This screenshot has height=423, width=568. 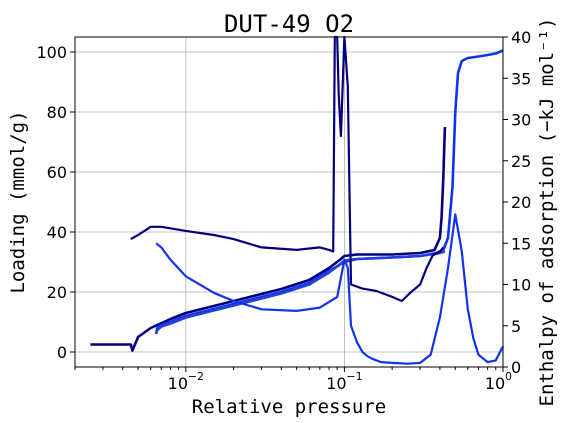 What do you see at coordinates (516, 326) in the screenshot?
I see `y-right-tick-label: 5` at bounding box center [516, 326].